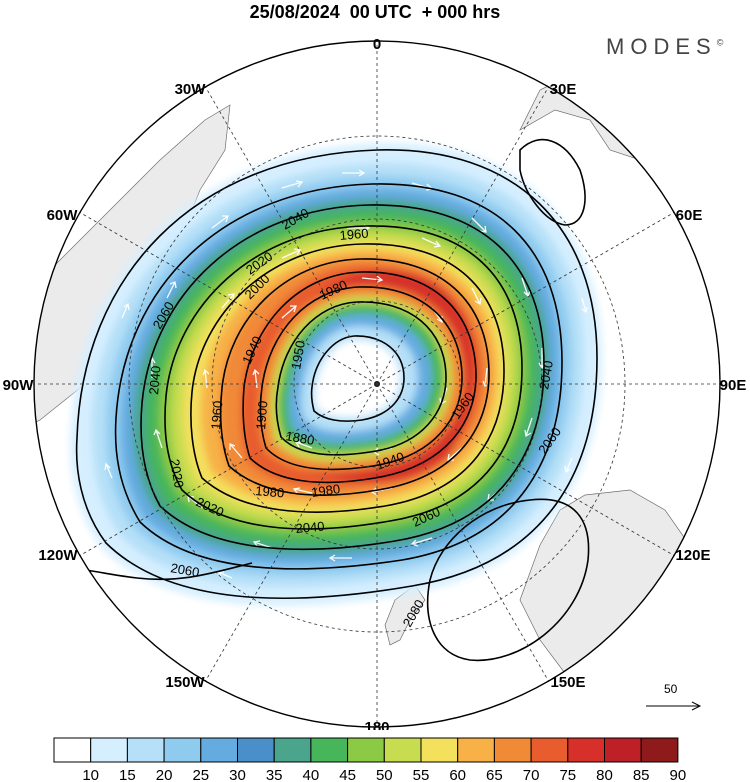 The width and height of the screenshot is (750, 782). I want to click on colorbar-tick-label: 70, so click(531, 774).